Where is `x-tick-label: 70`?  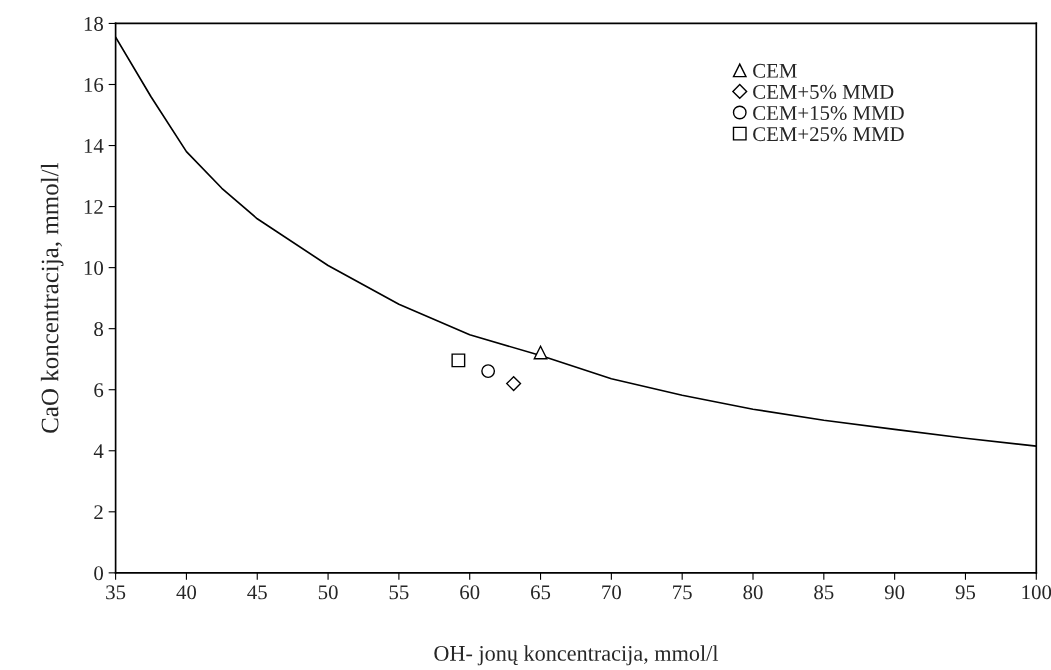
x-tick-label: 70 is located at coordinates (611, 592).